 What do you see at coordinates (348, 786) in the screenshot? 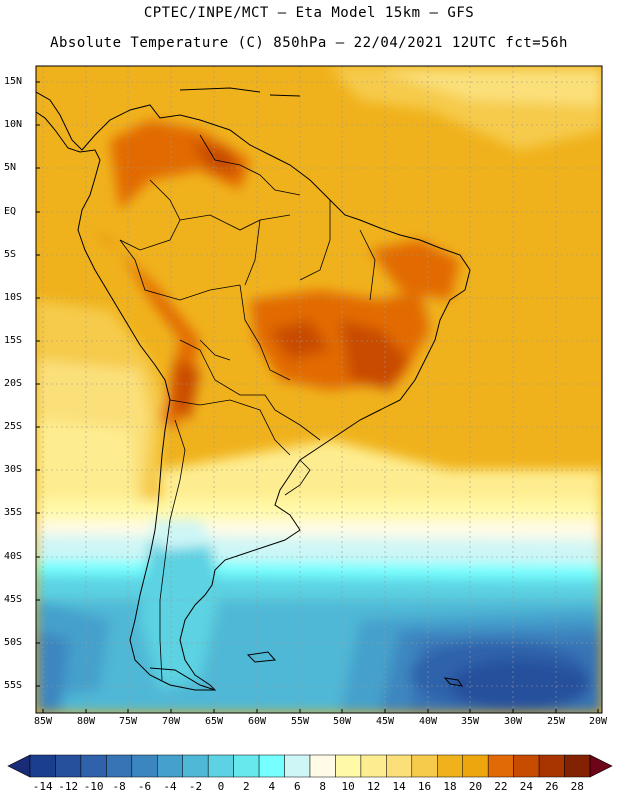
I see `colorbar-label: 10` at bounding box center [348, 786].